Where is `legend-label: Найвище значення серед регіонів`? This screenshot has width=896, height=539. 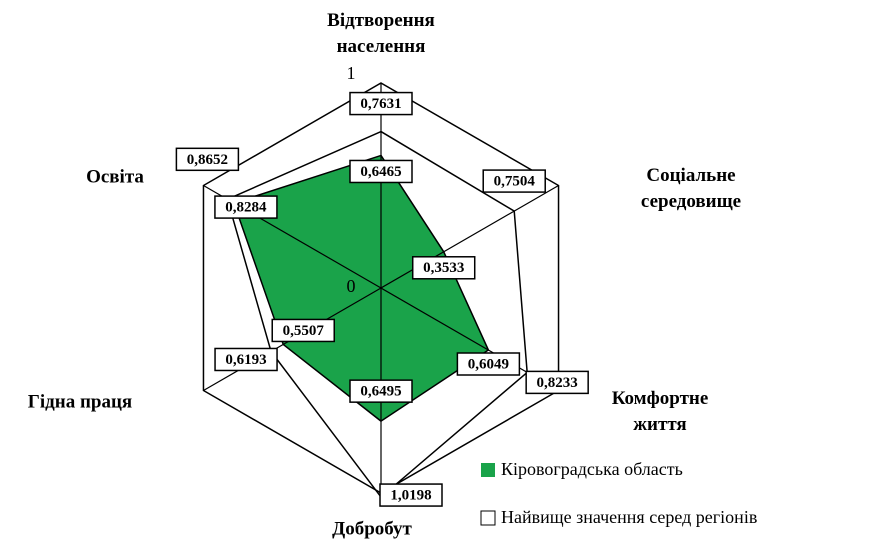
legend-label: Найвище значення серед регіонів is located at coordinates (629, 517).